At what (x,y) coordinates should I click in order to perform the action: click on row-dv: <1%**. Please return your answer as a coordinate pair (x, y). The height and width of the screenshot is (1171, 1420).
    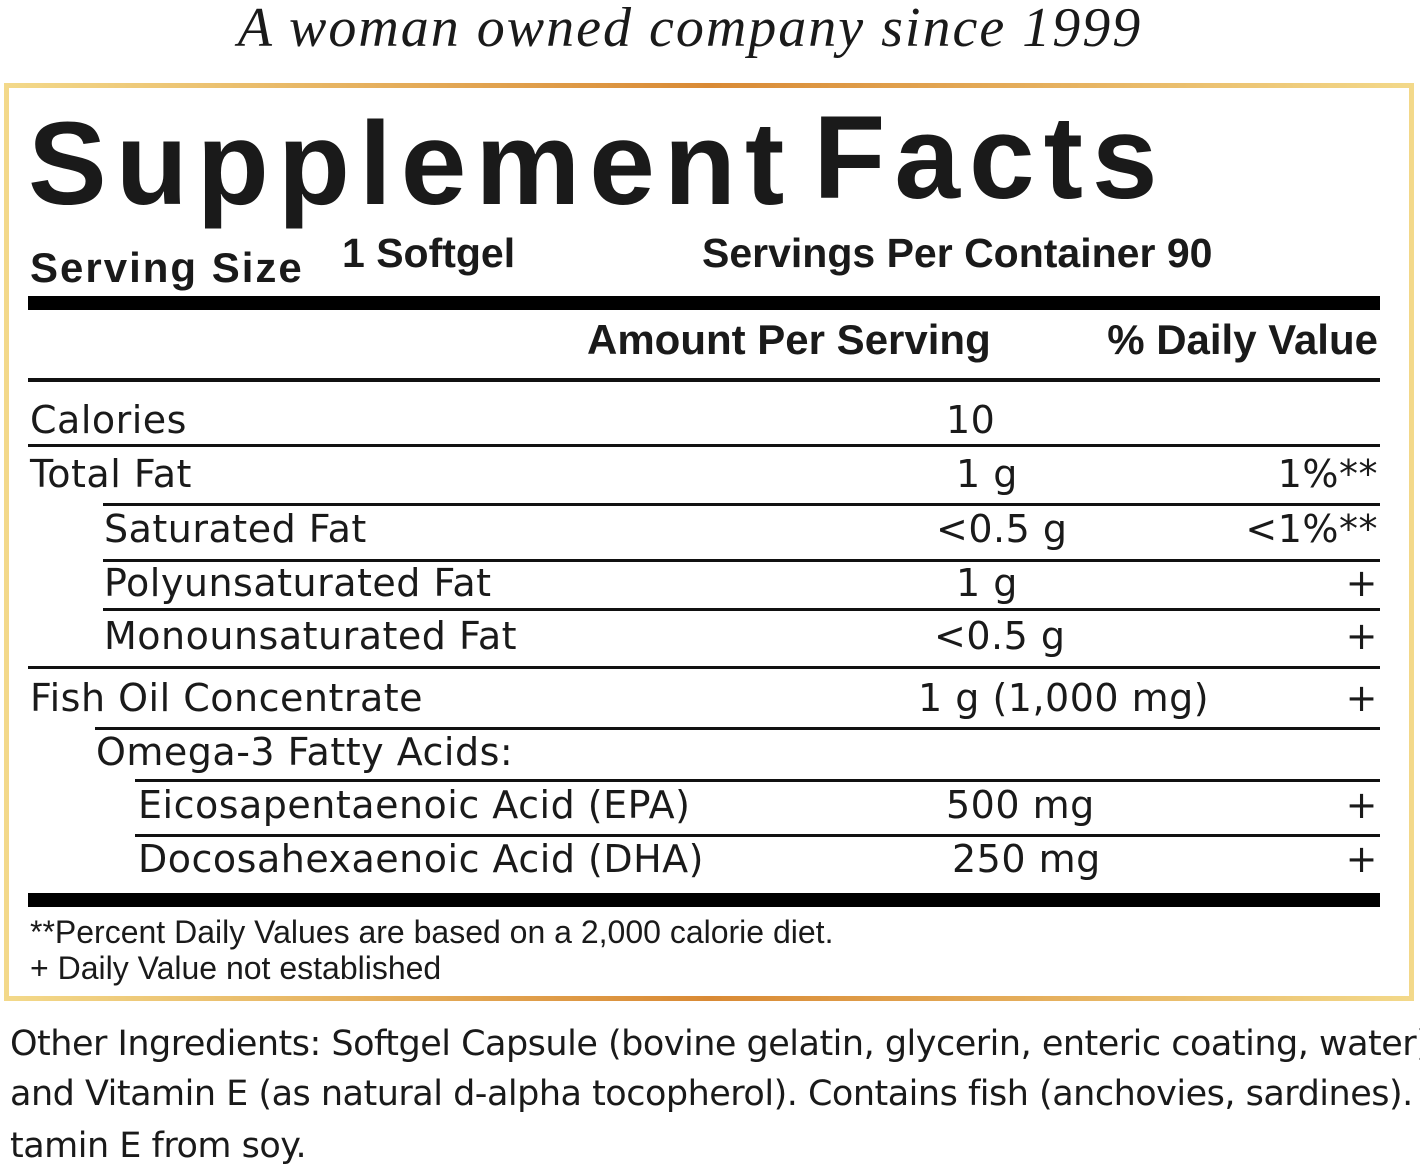
    Looking at the image, I should click on (1311, 529).